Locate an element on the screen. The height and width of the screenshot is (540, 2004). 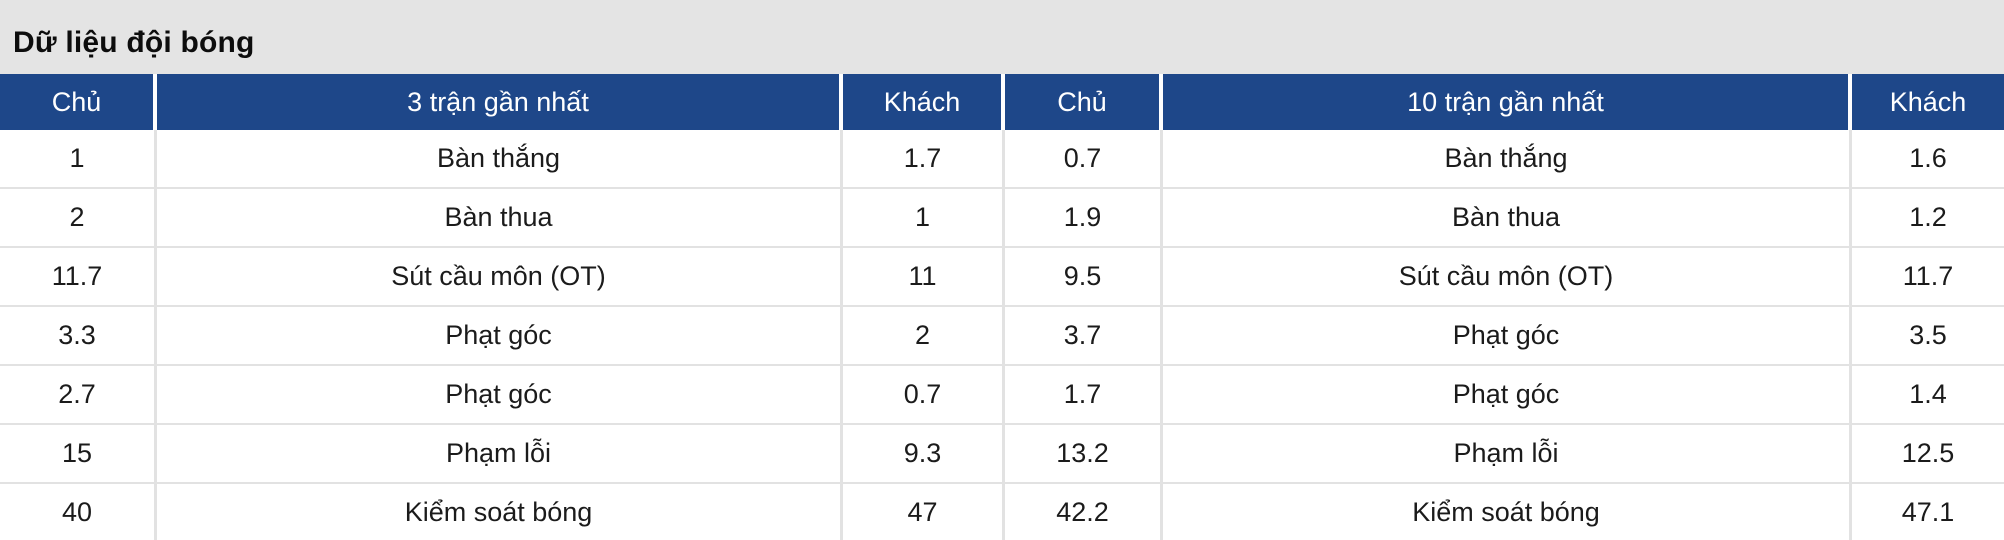
away-3-value: 1 is located at coordinates (924, 218).